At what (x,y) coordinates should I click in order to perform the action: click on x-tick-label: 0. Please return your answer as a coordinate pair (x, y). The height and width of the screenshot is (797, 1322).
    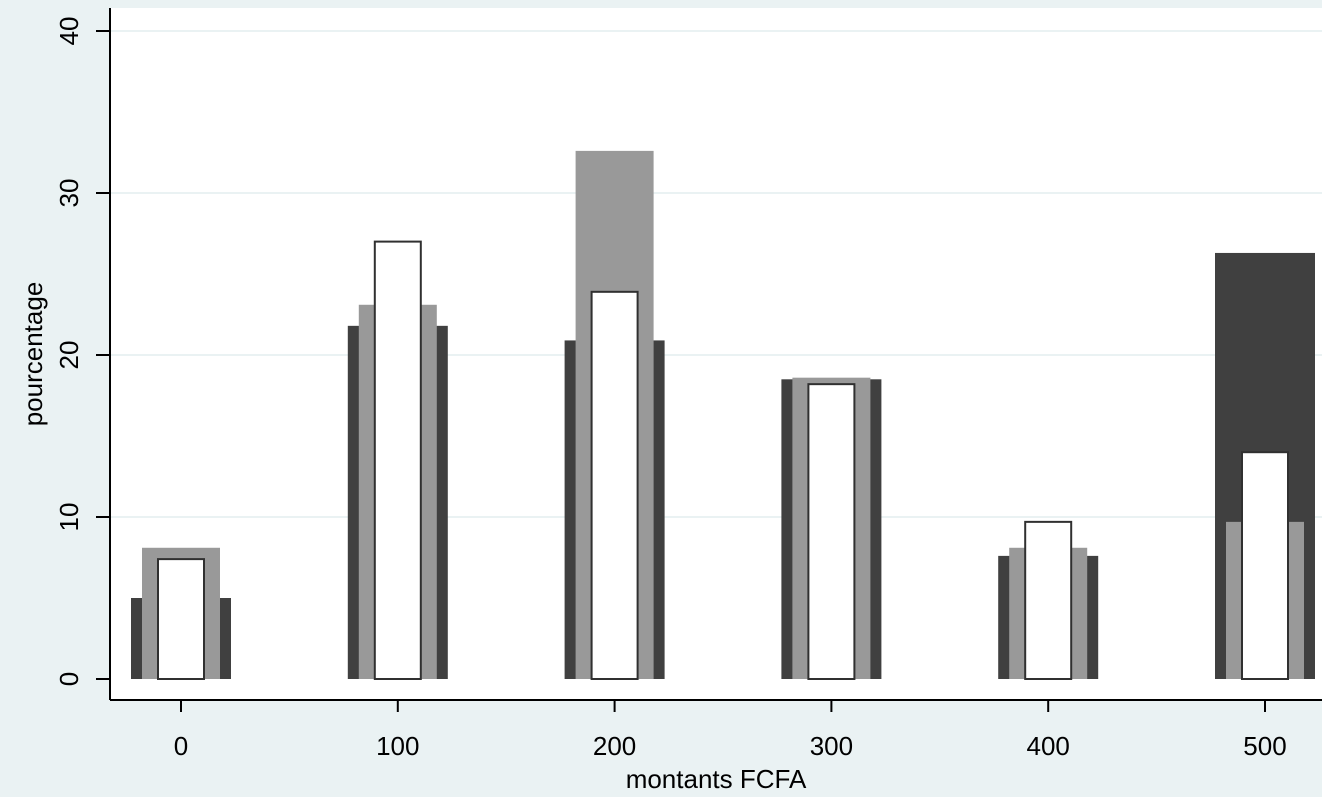
    Looking at the image, I should click on (181, 746).